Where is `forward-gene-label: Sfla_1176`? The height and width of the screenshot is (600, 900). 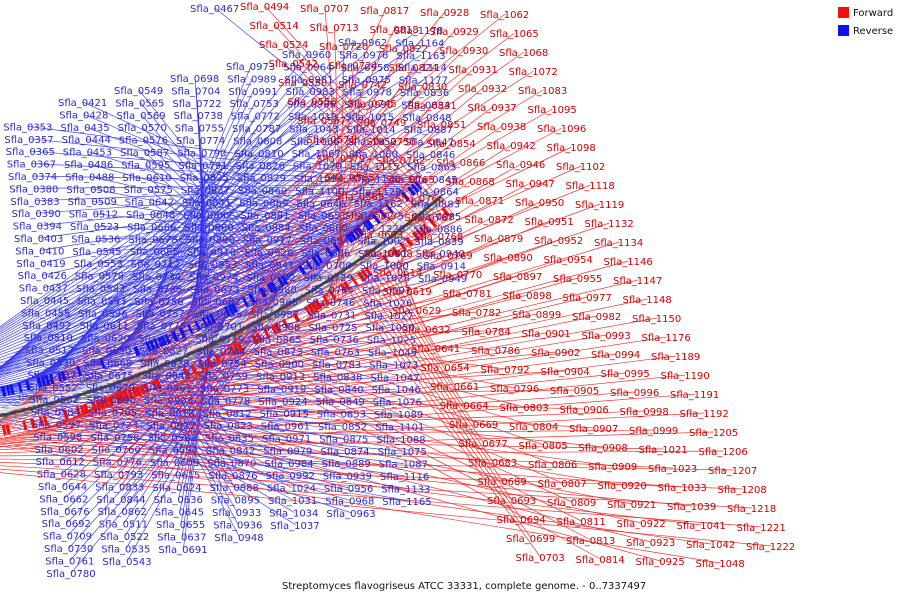 forward-gene-label: Sfla_1176 is located at coordinates (666, 338).